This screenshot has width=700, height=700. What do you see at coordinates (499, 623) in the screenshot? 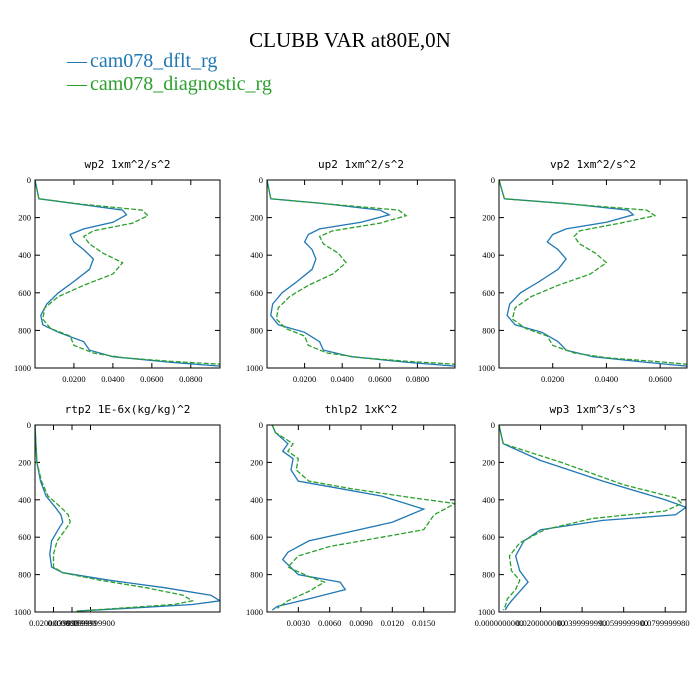
I see `x-tick-label: 0.0000000000` at bounding box center [499, 623].